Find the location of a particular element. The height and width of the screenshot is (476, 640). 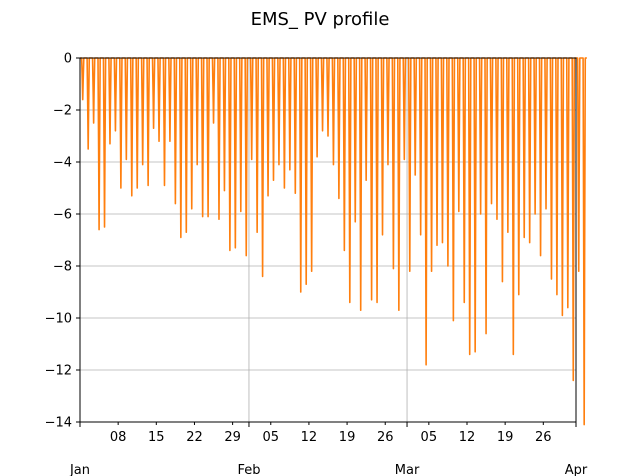

y-tick-label: −6 is located at coordinates (62, 215).